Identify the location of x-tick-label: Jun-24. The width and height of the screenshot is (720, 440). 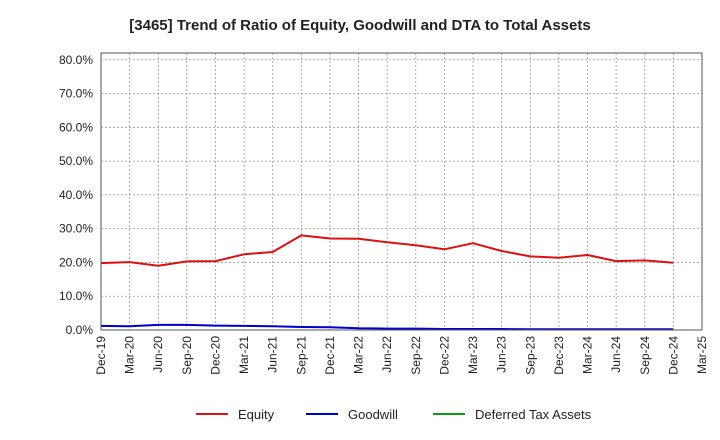
(616, 354).